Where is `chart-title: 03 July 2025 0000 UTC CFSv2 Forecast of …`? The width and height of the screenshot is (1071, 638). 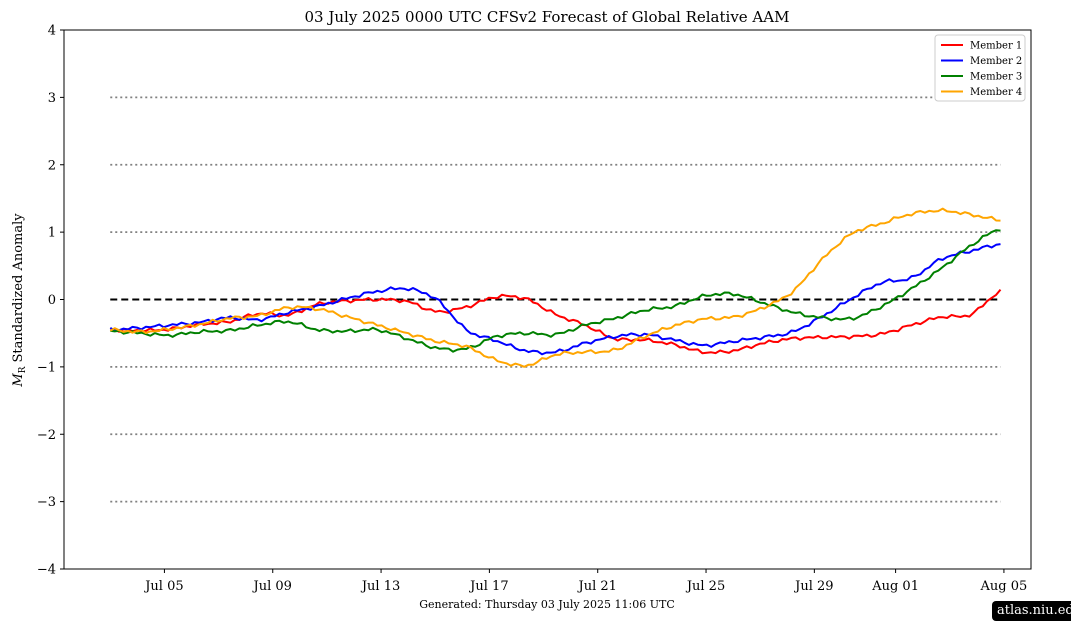
chart-title: 03 July 2025 0000 UTC CFSv2 Forecast of … is located at coordinates (547, 17).